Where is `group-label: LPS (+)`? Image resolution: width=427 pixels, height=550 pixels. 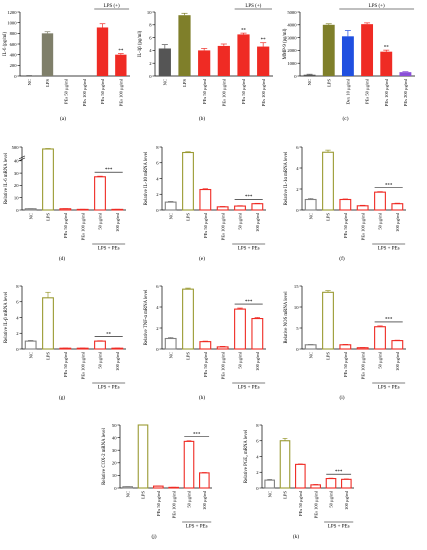
group-label: LPS (+) is located at coordinates (253, 6).